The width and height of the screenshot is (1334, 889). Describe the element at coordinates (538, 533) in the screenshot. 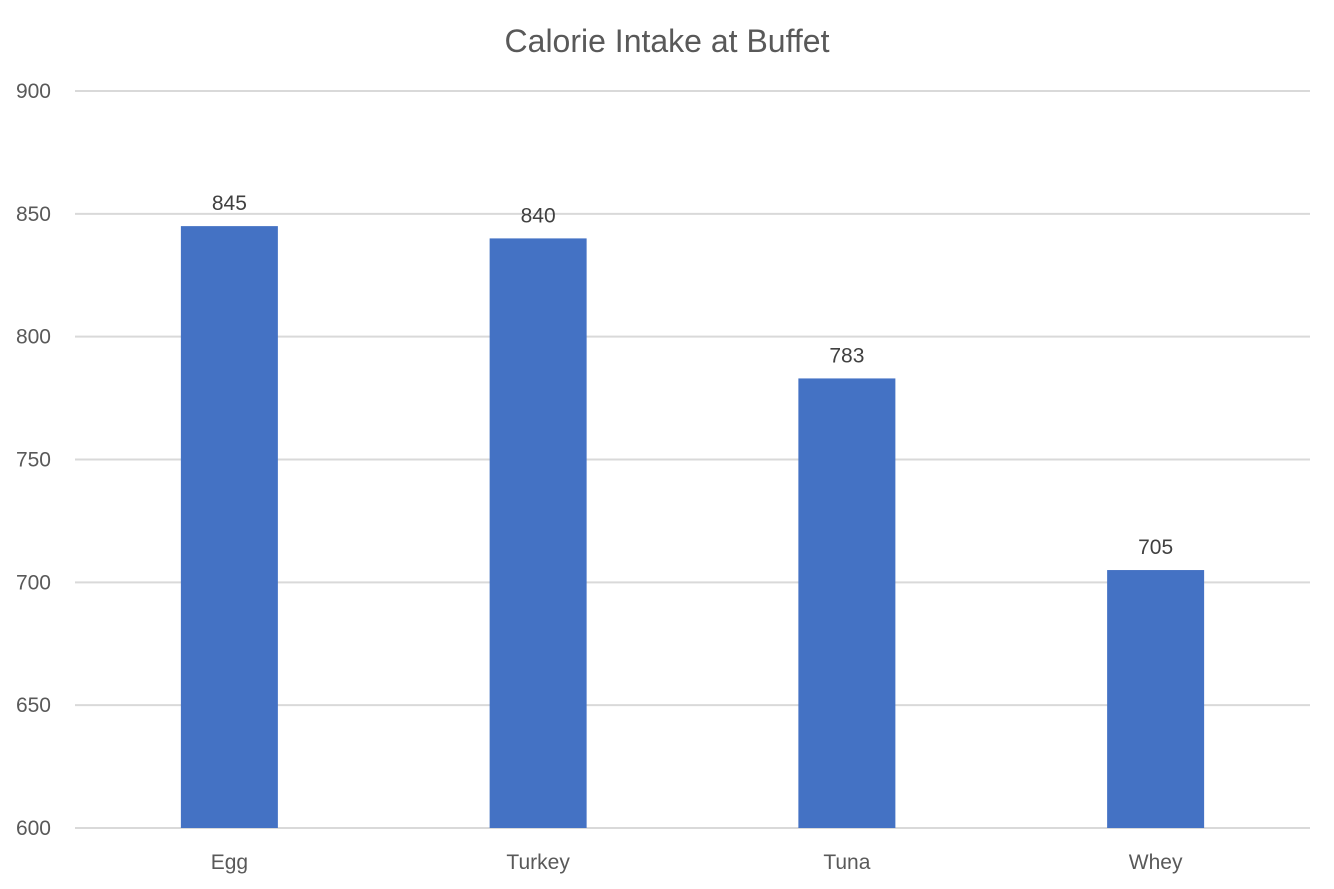

I see `bar-turkey` at that location.